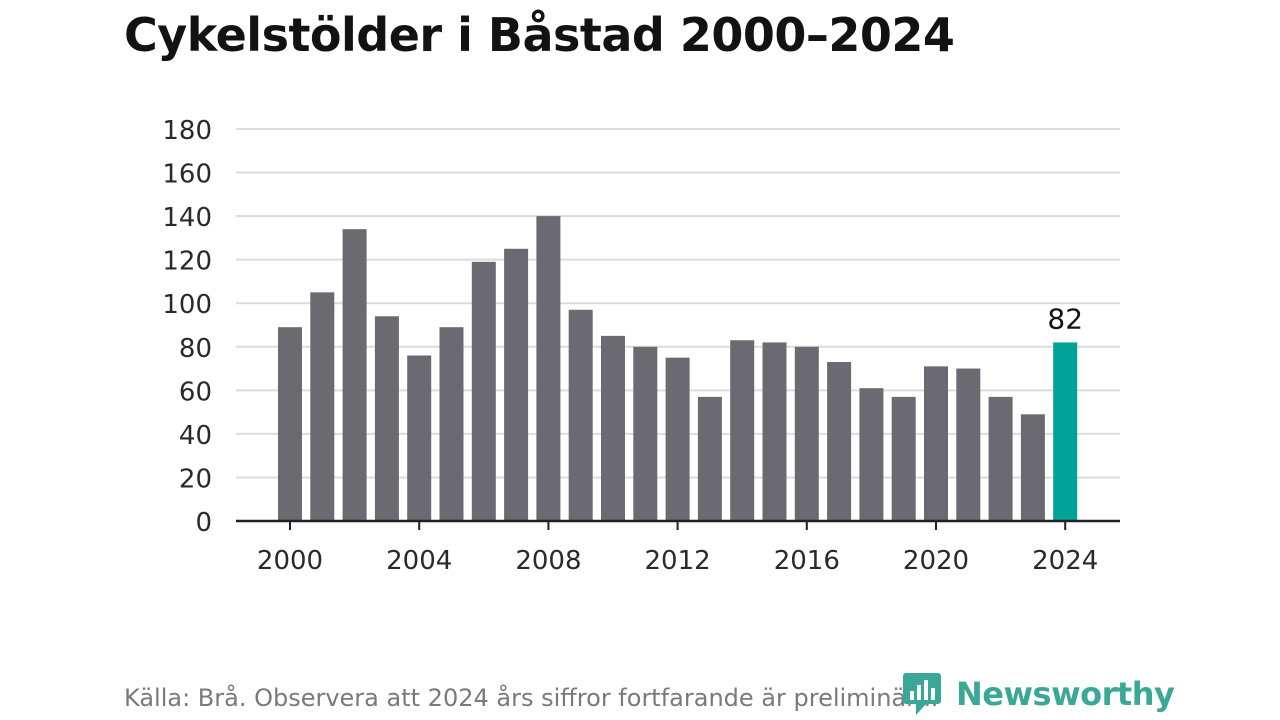  I want to click on bar-2013, so click(709, 458).